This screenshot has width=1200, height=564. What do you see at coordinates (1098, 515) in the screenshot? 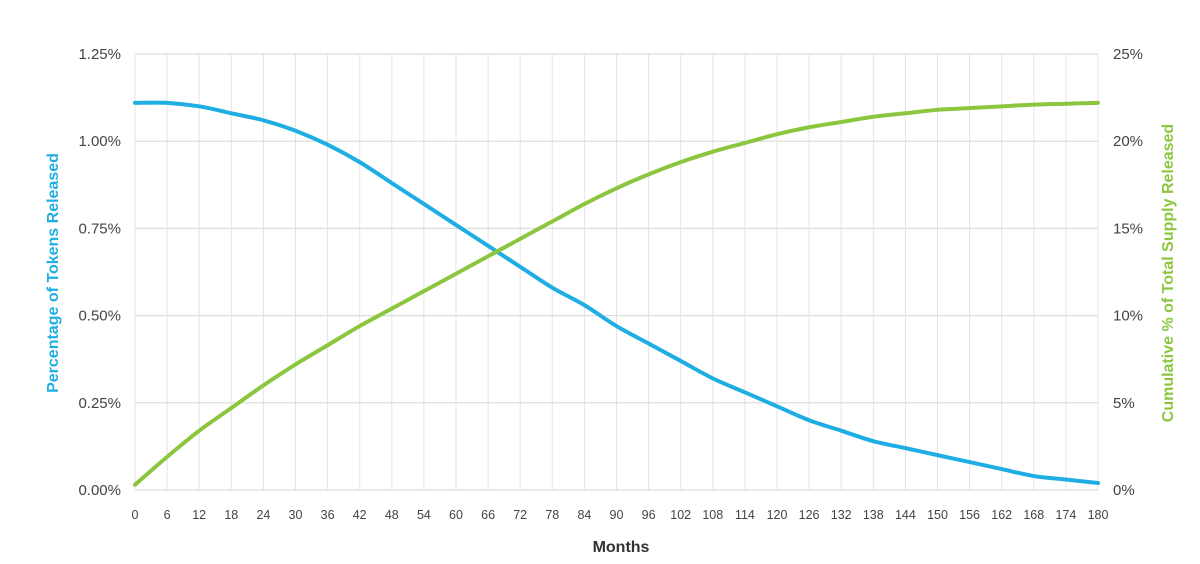
I see `x-tick-label: 180` at bounding box center [1098, 515].